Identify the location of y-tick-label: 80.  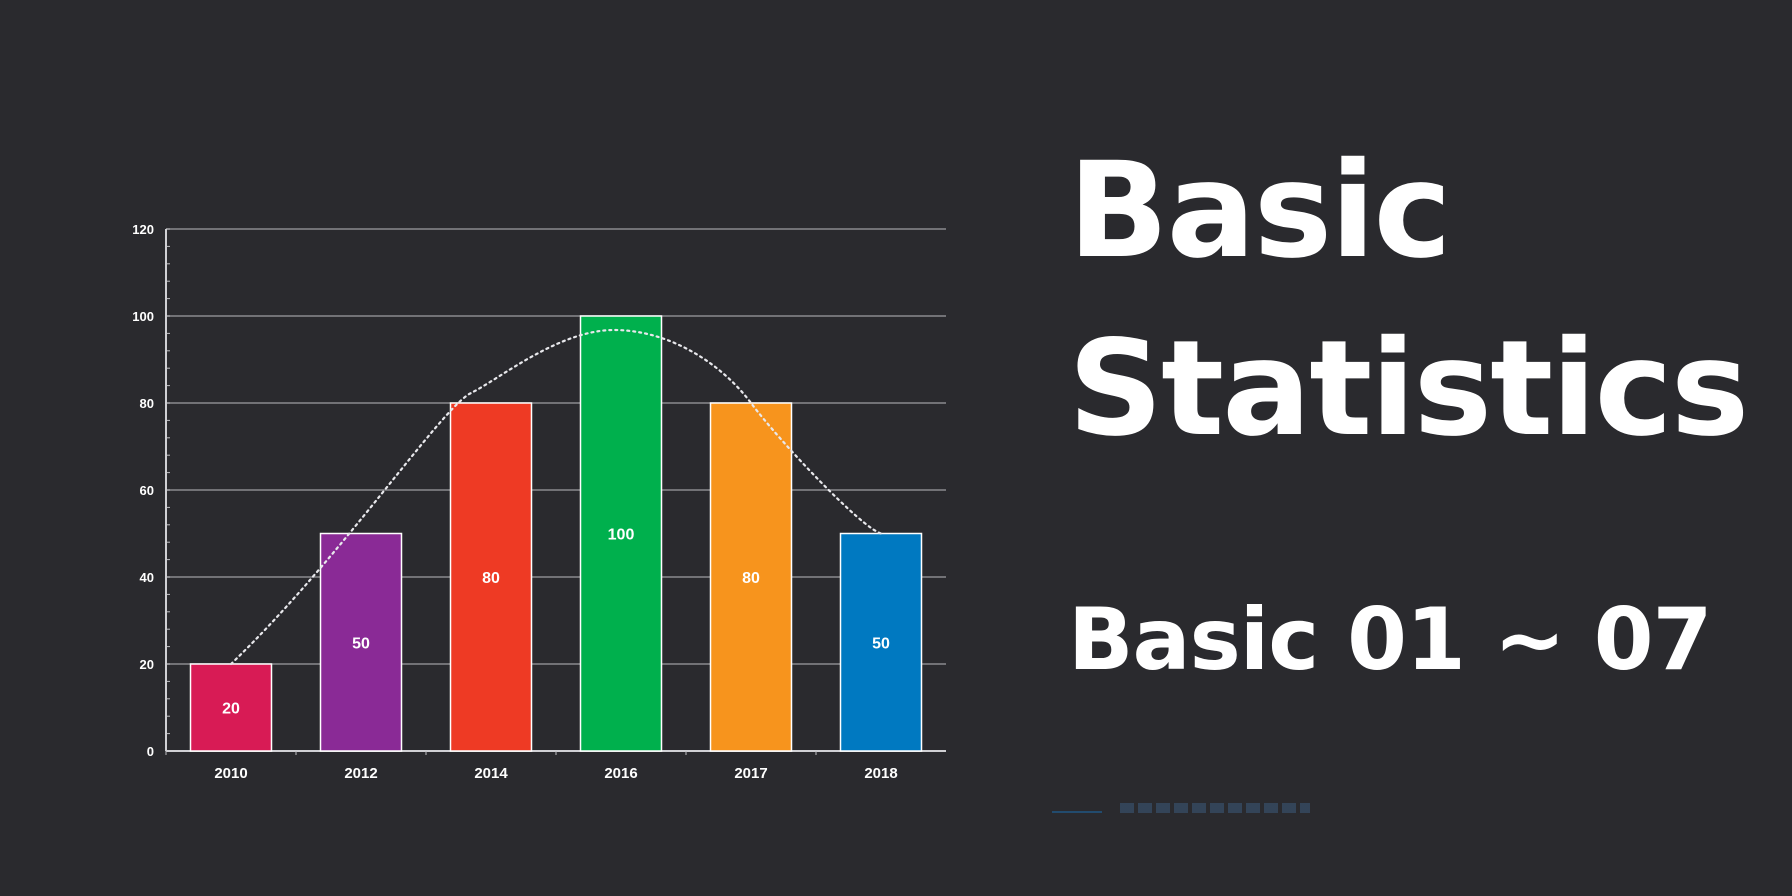
(147, 403).